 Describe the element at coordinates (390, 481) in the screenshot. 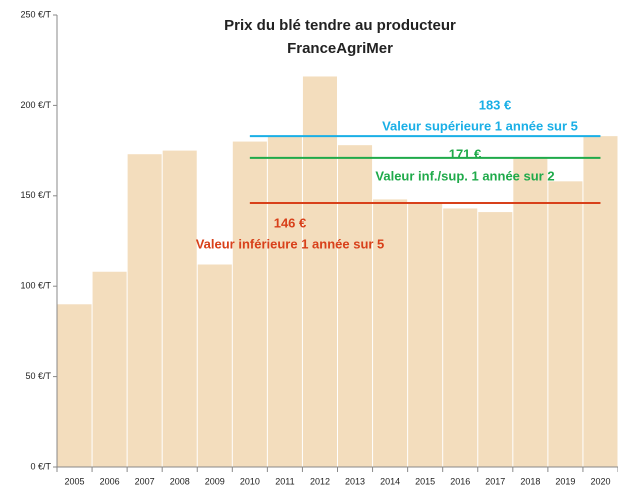

I see `x-tick-label: 2014` at that location.